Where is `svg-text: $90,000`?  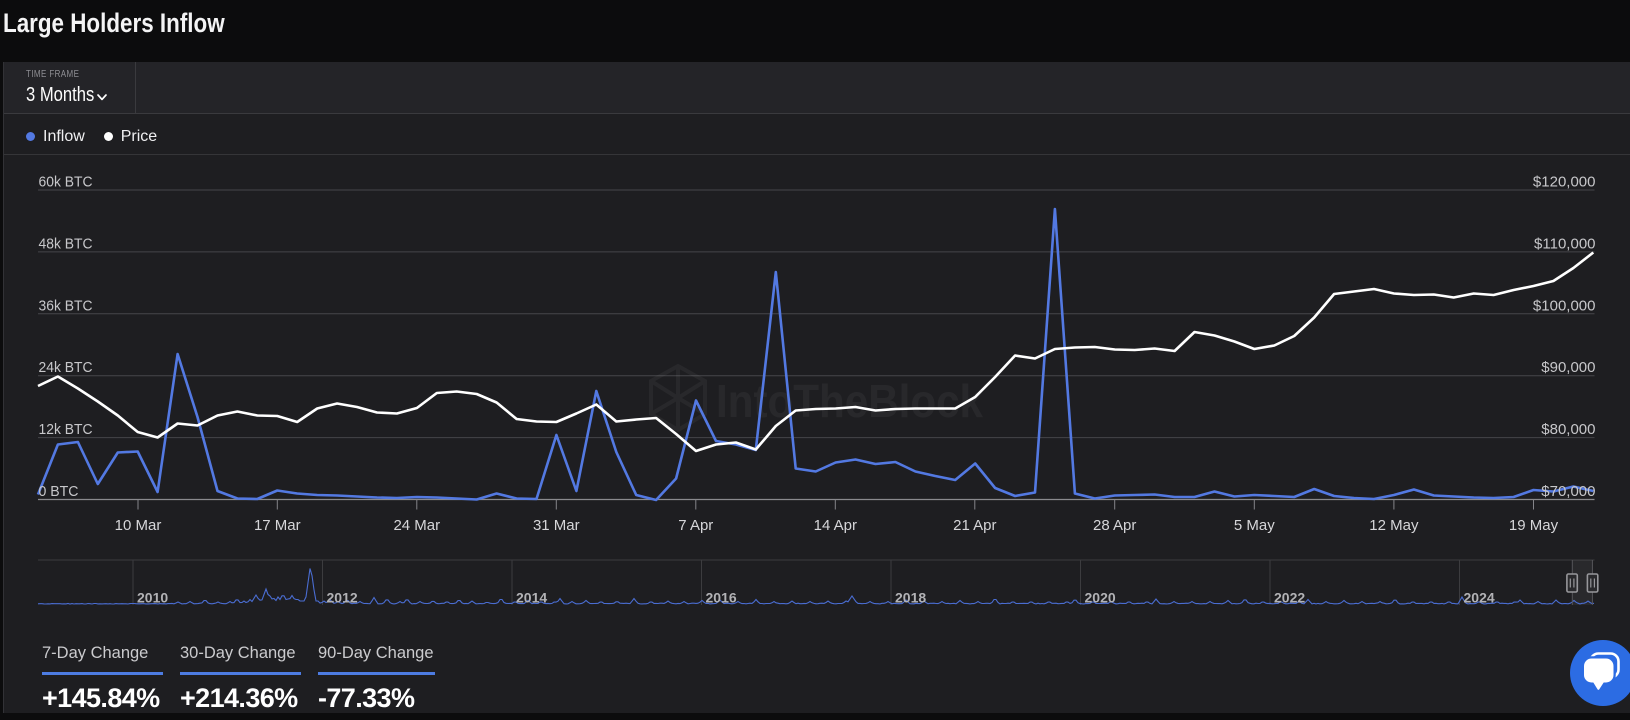
svg-text: $90,000 is located at coordinates (1568, 367).